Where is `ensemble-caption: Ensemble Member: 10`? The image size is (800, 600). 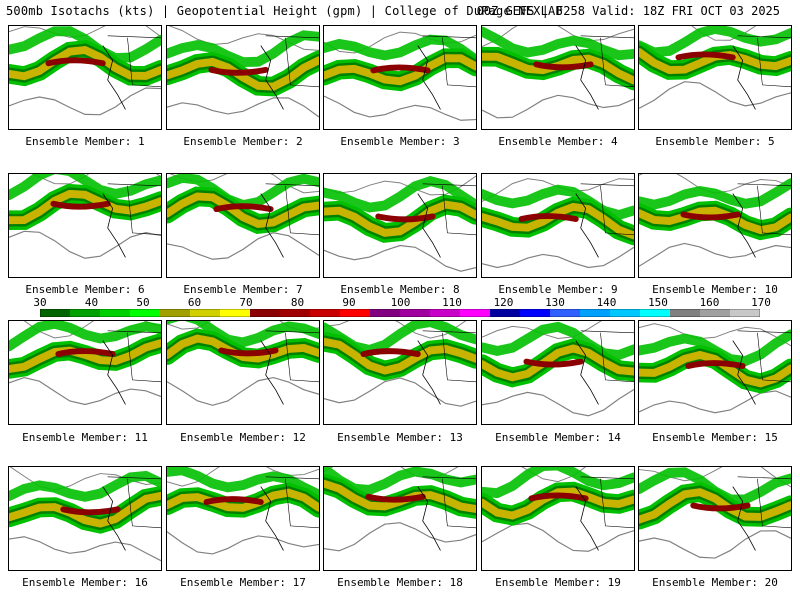 ensemble-caption: Ensemble Member: 10 is located at coordinates (715, 289).